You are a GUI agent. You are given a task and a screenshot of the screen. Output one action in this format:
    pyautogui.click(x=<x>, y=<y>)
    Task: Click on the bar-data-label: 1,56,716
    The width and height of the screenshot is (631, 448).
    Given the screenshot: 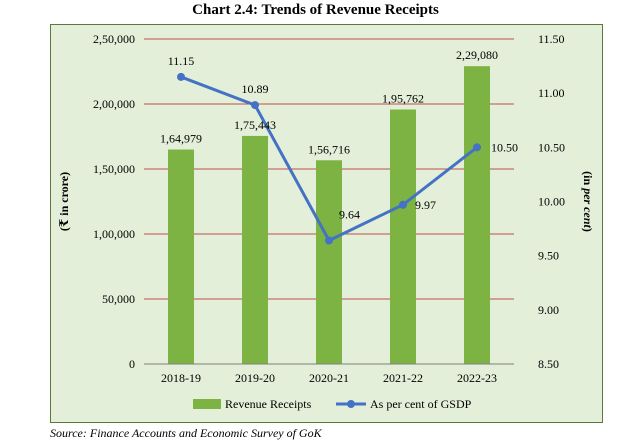 What is the action you would take?
    pyautogui.click(x=329, y=149)
    